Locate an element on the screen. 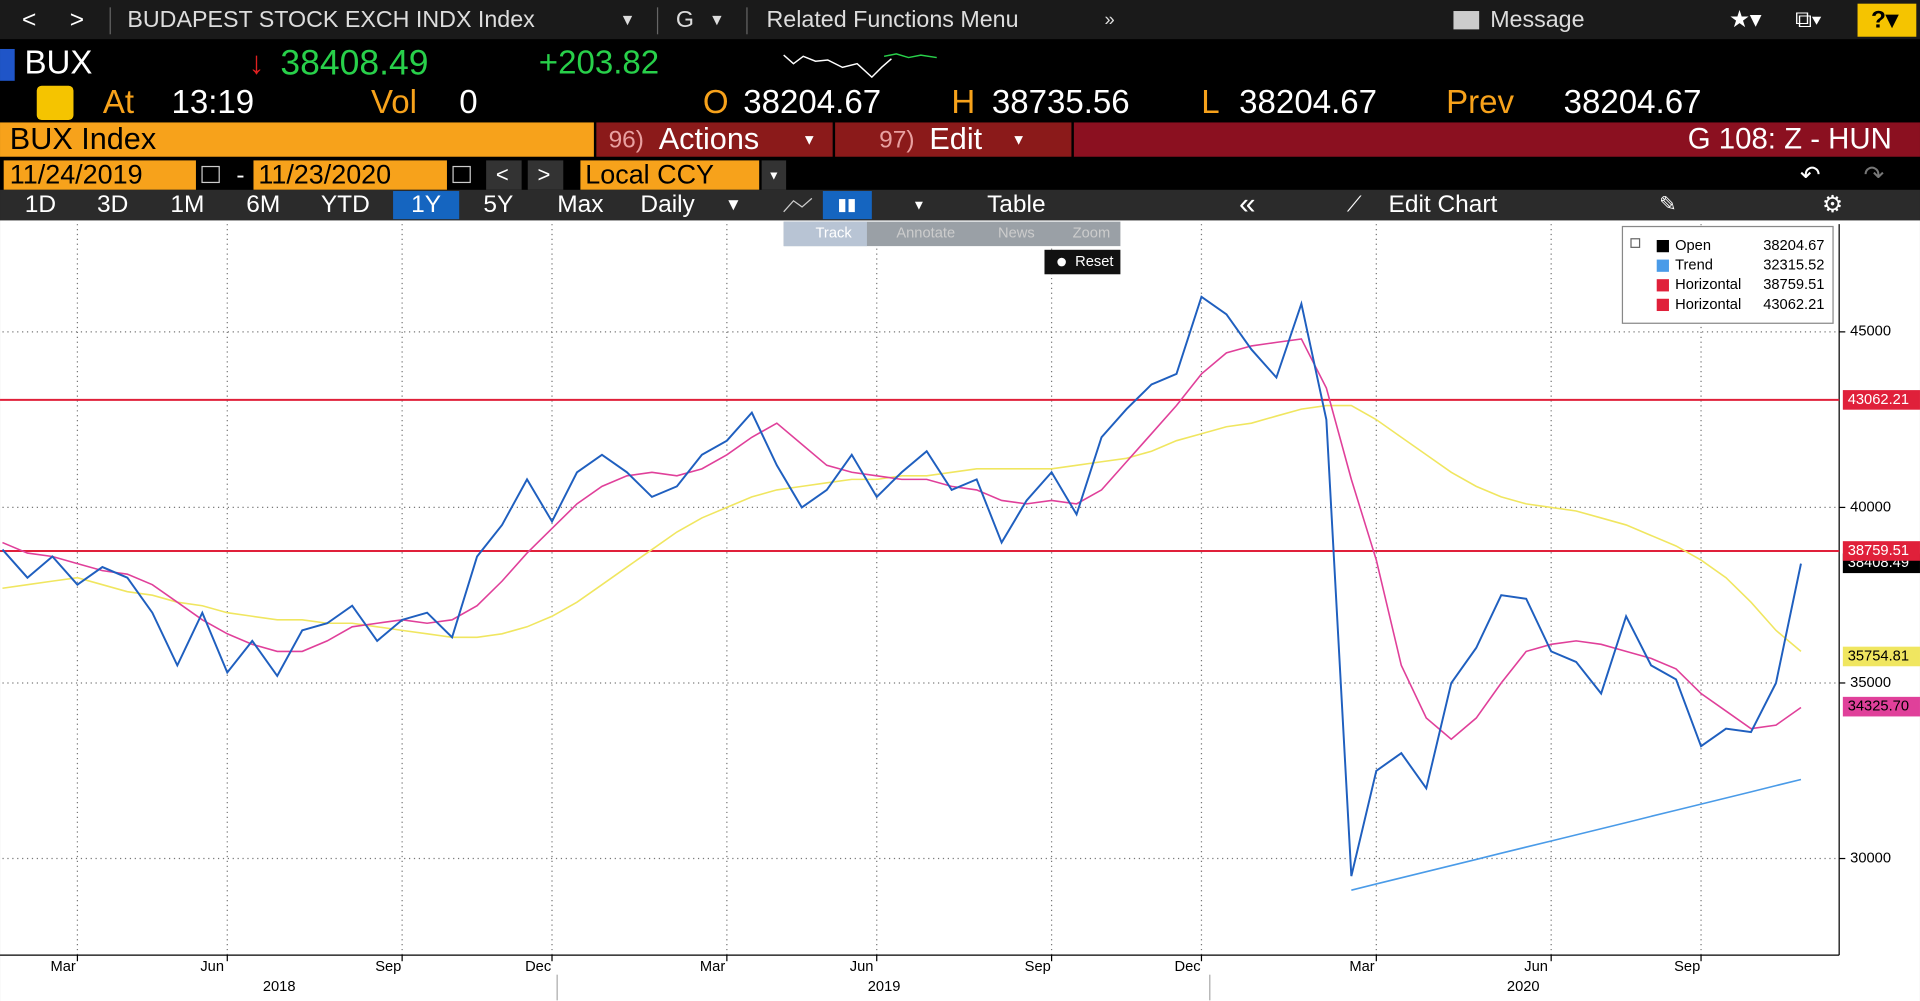  y-tick-label: 30000 is located at coordinates (1870, 858).